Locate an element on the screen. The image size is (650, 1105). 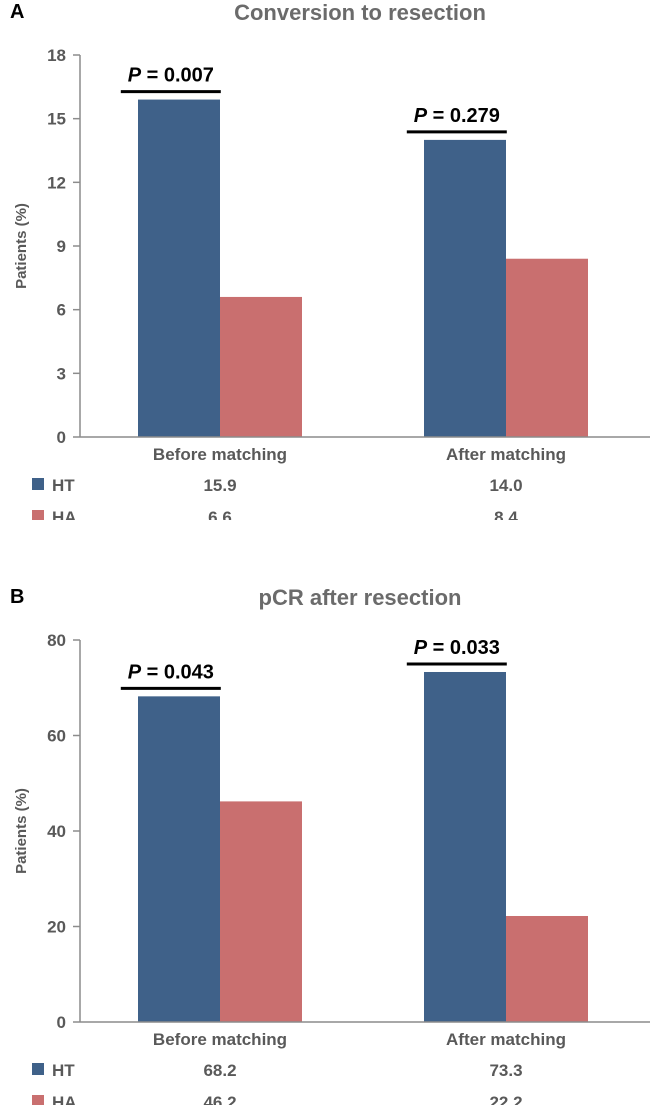
data-table-value: 46.2 is located at coordinates (219, 1099).